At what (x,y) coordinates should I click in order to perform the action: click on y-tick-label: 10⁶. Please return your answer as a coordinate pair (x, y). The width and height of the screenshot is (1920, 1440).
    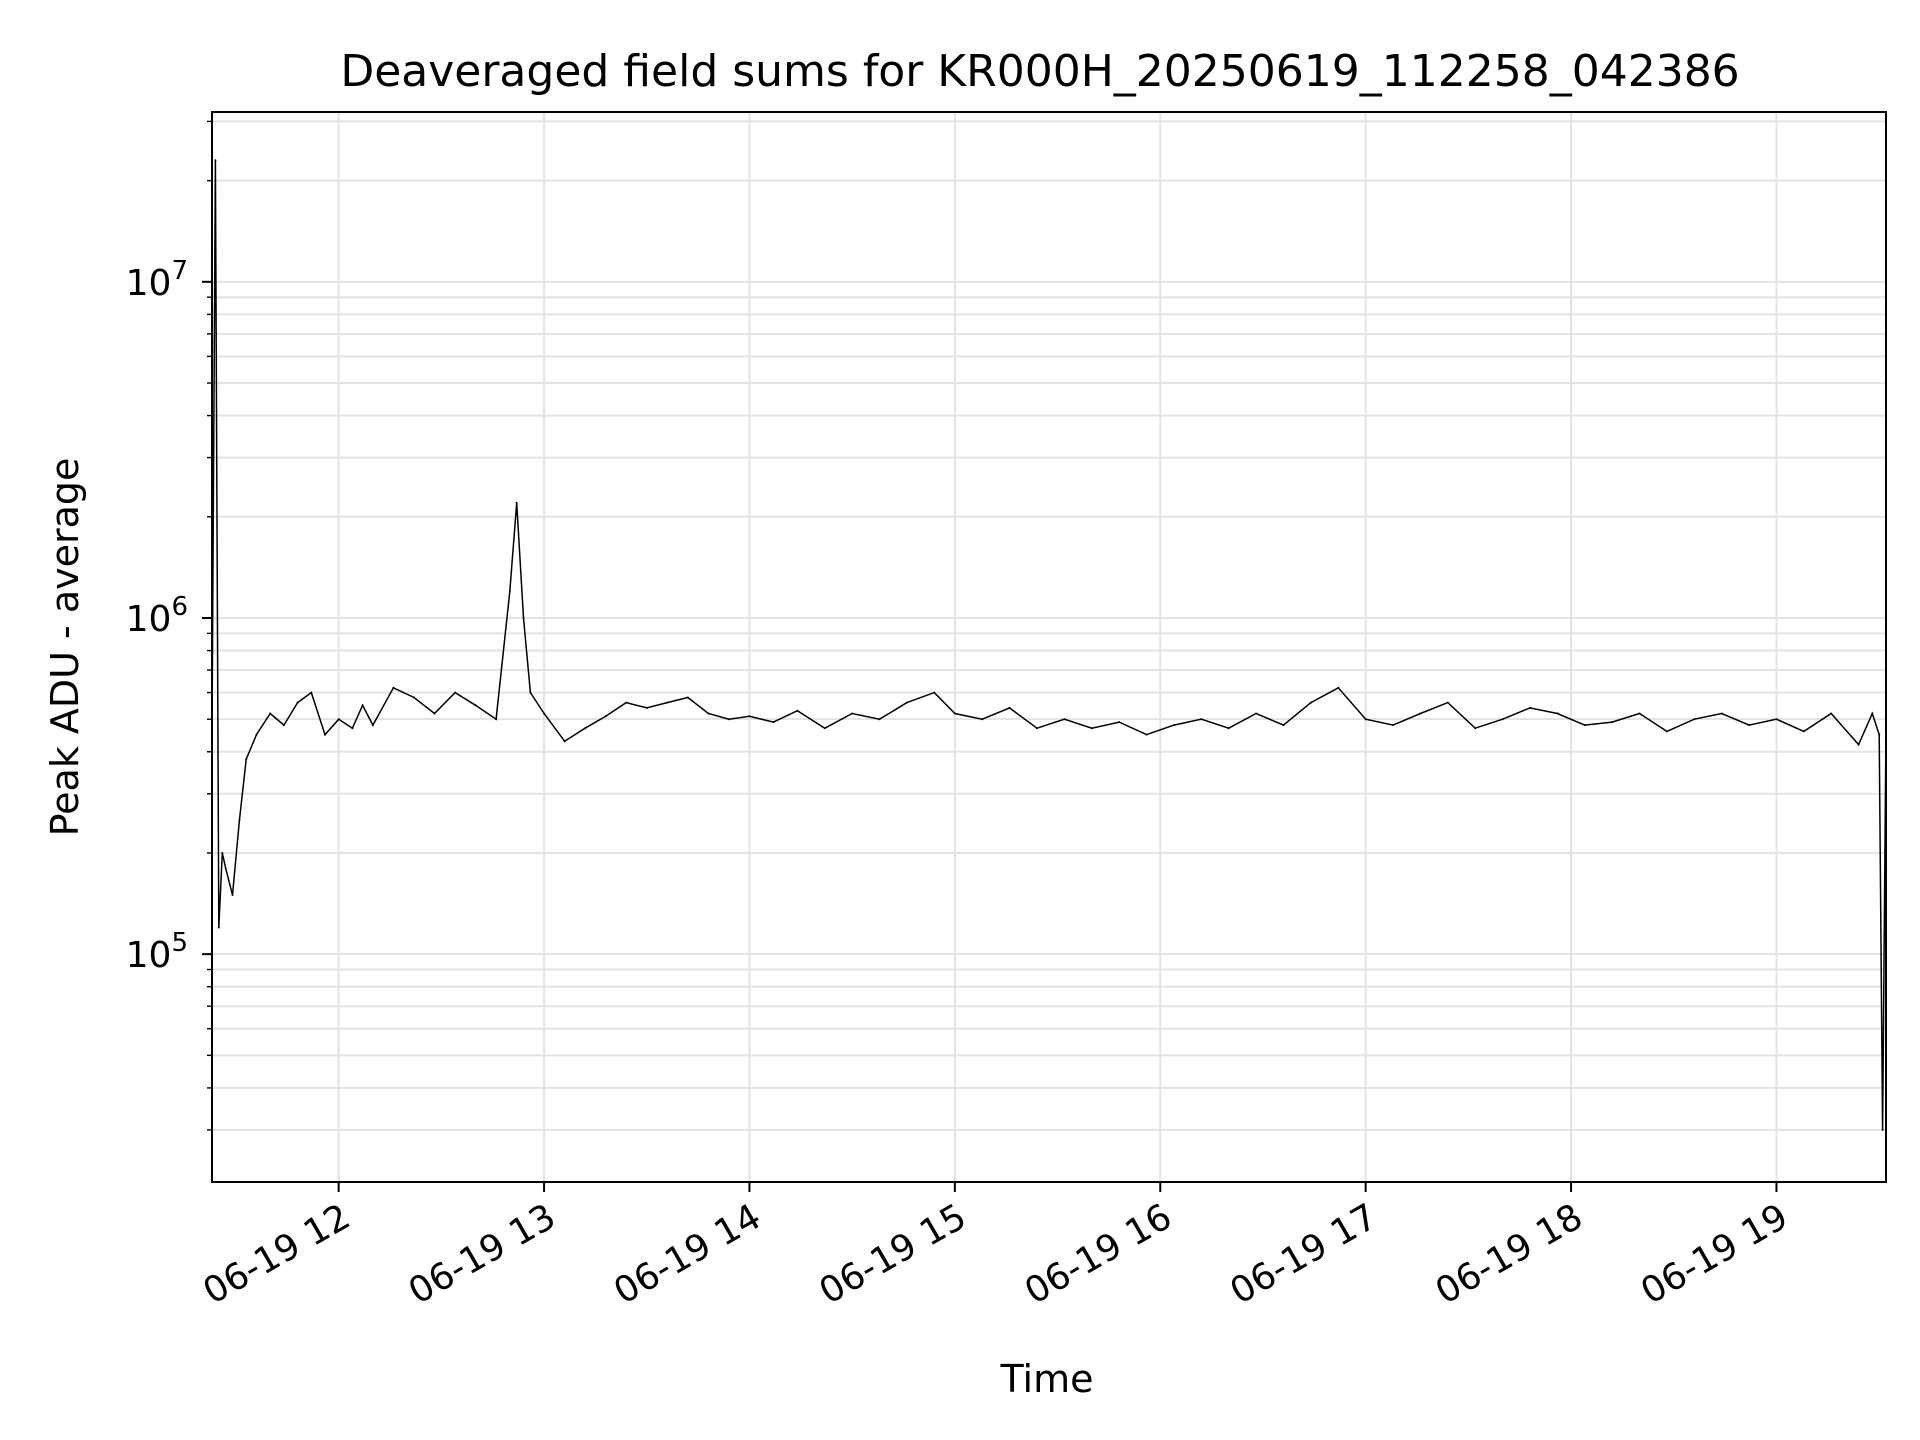
    Looking at the image, I should click on (157, 616).